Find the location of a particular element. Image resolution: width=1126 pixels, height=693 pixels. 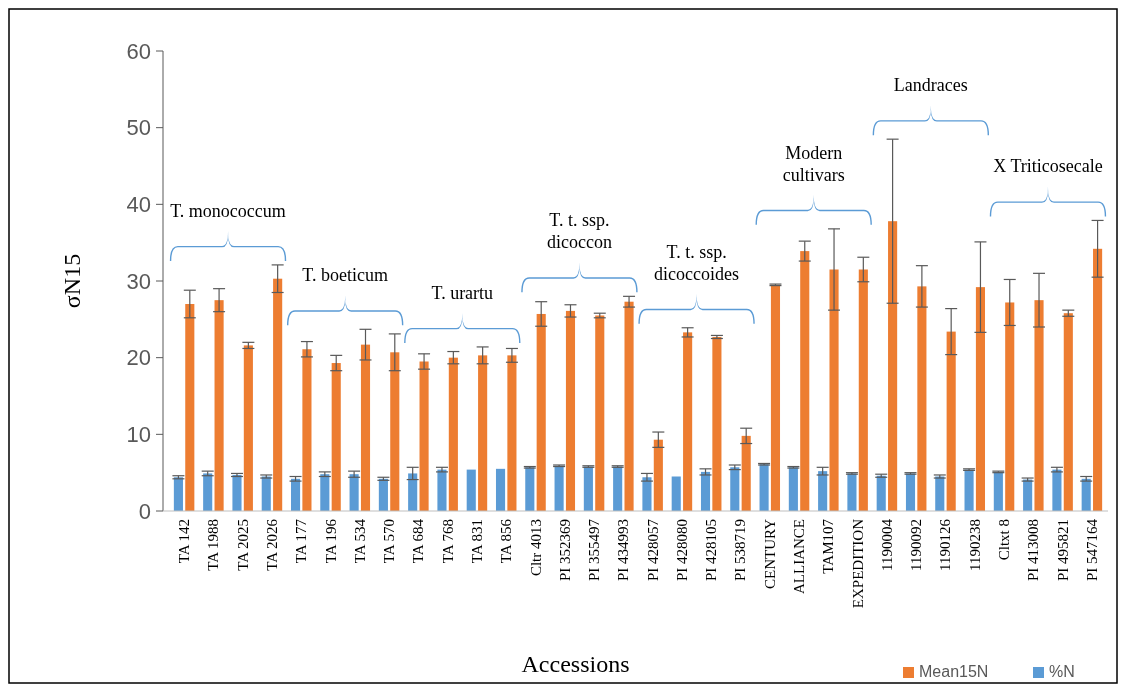

x-tick-label: 1190238 is located at coordinates (974, 545).